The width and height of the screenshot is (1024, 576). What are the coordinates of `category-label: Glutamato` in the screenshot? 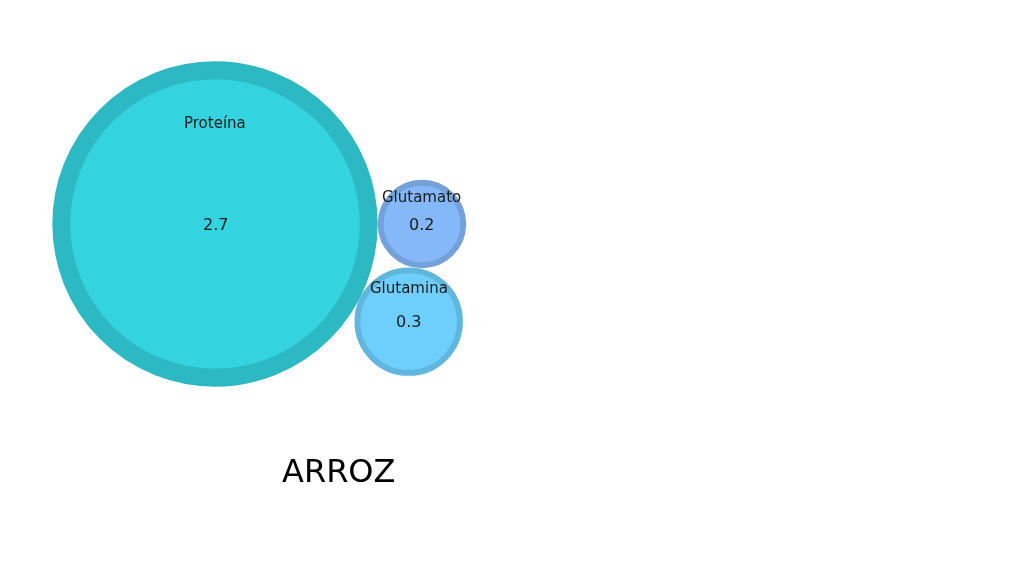 It's located at (422, 197).